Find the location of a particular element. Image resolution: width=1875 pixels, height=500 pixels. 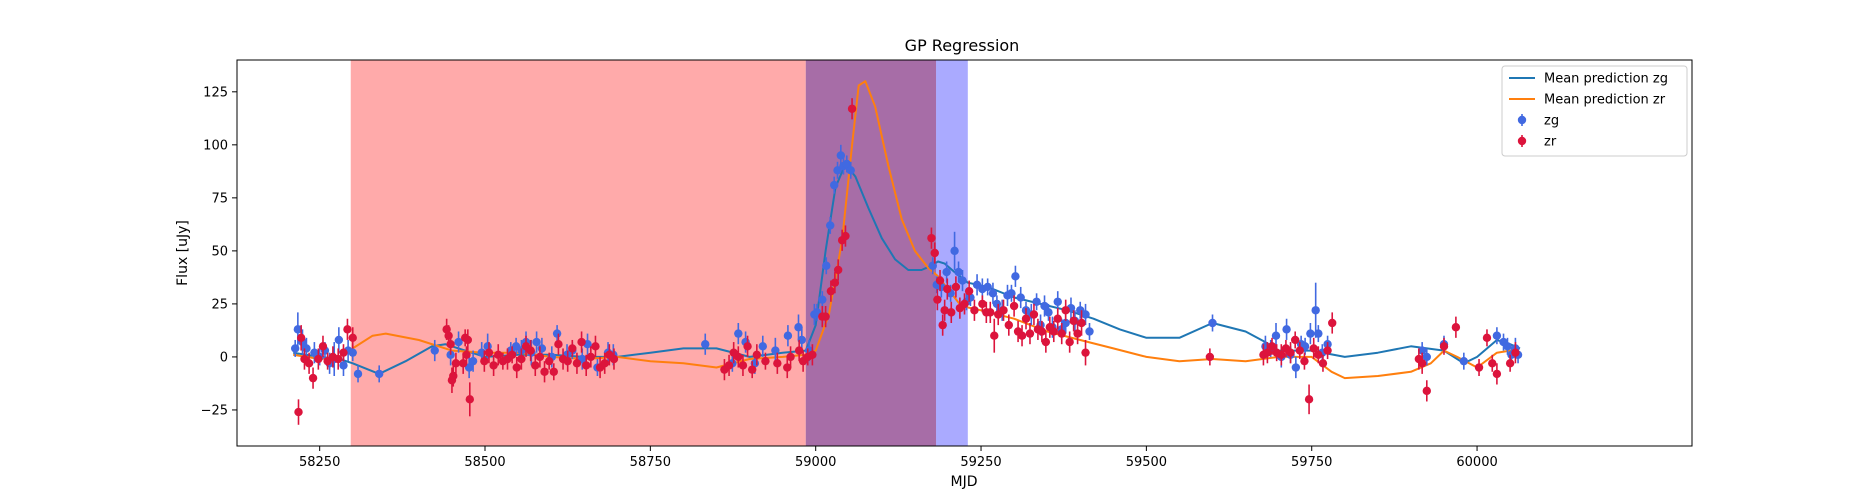

y-tick-label: 50 is located at coordinates (219, 251).